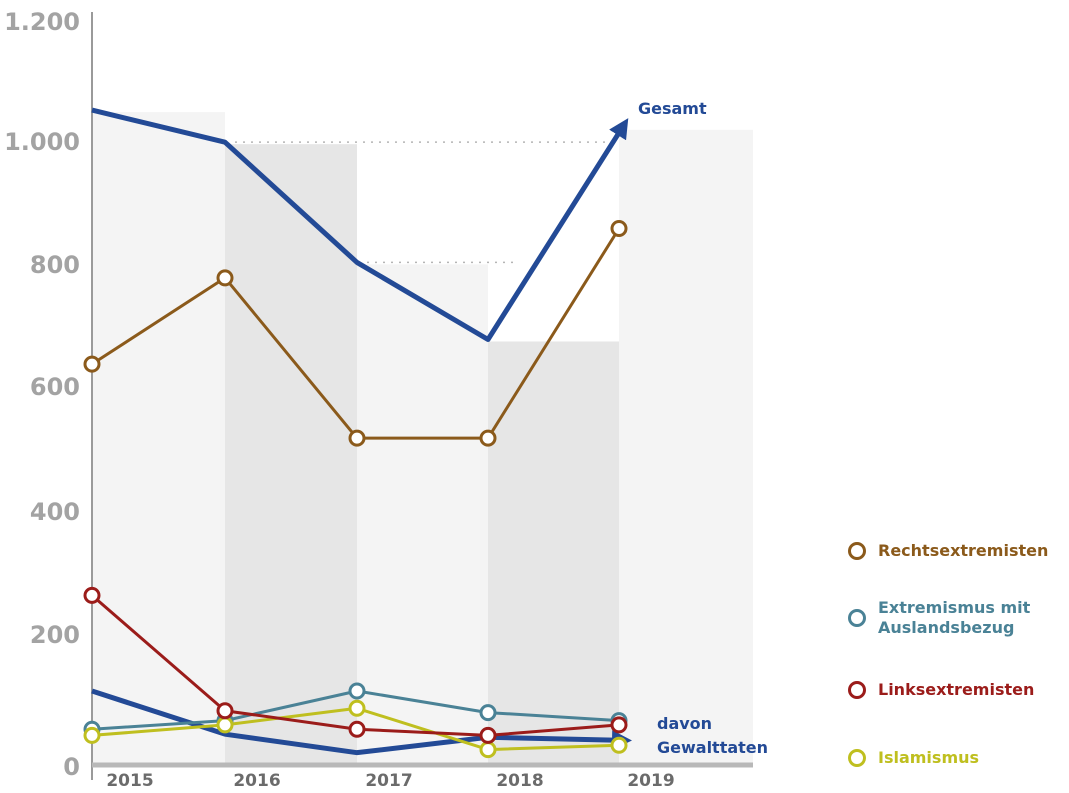  What do you see at coordinates (488, 735) in the screenshot?
I see `point-linksextremisten-2018` at bounding box center [488, 735].